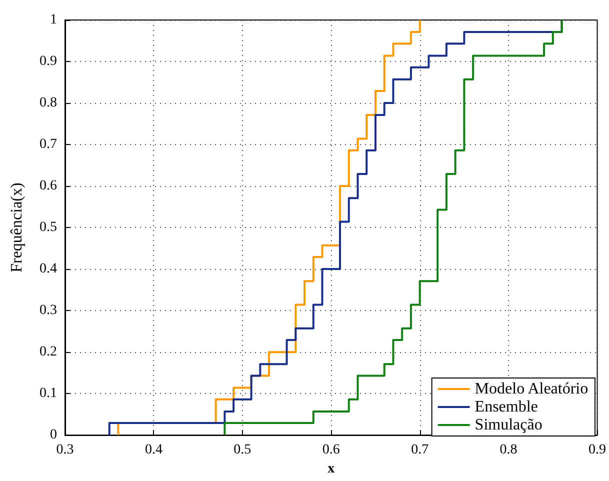 The height and width of the screenshot is (481, 609). I want to click on legend-label: Modelo Aleatório, so click(531, 389).